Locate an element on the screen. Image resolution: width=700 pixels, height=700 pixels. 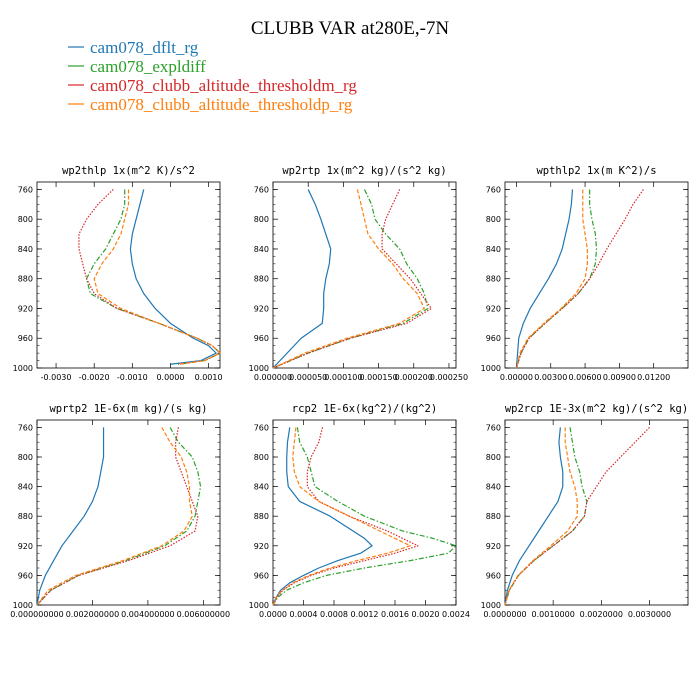
x-tick-label: 0.000000000 is located at coordinates (36, 614).